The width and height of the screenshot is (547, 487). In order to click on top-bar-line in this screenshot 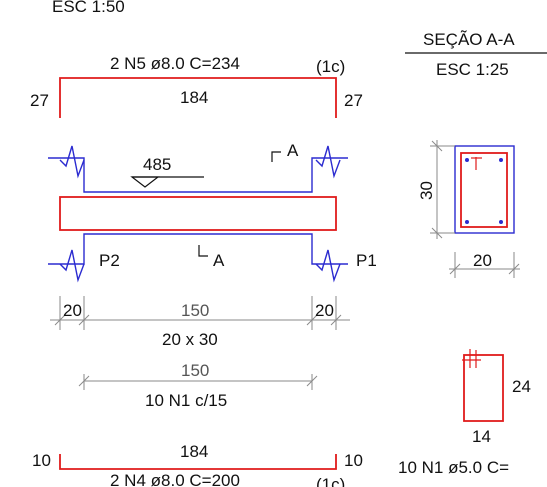, I will do `click(198, 97)`.